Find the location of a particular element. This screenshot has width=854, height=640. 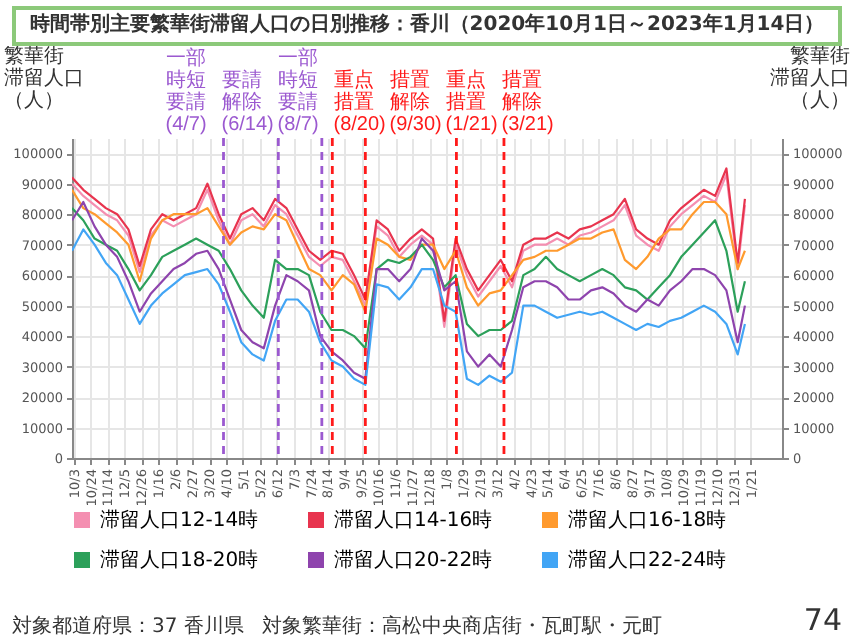

legend-label: 滞留人口22-24時 is located at coordinates (647, 560).